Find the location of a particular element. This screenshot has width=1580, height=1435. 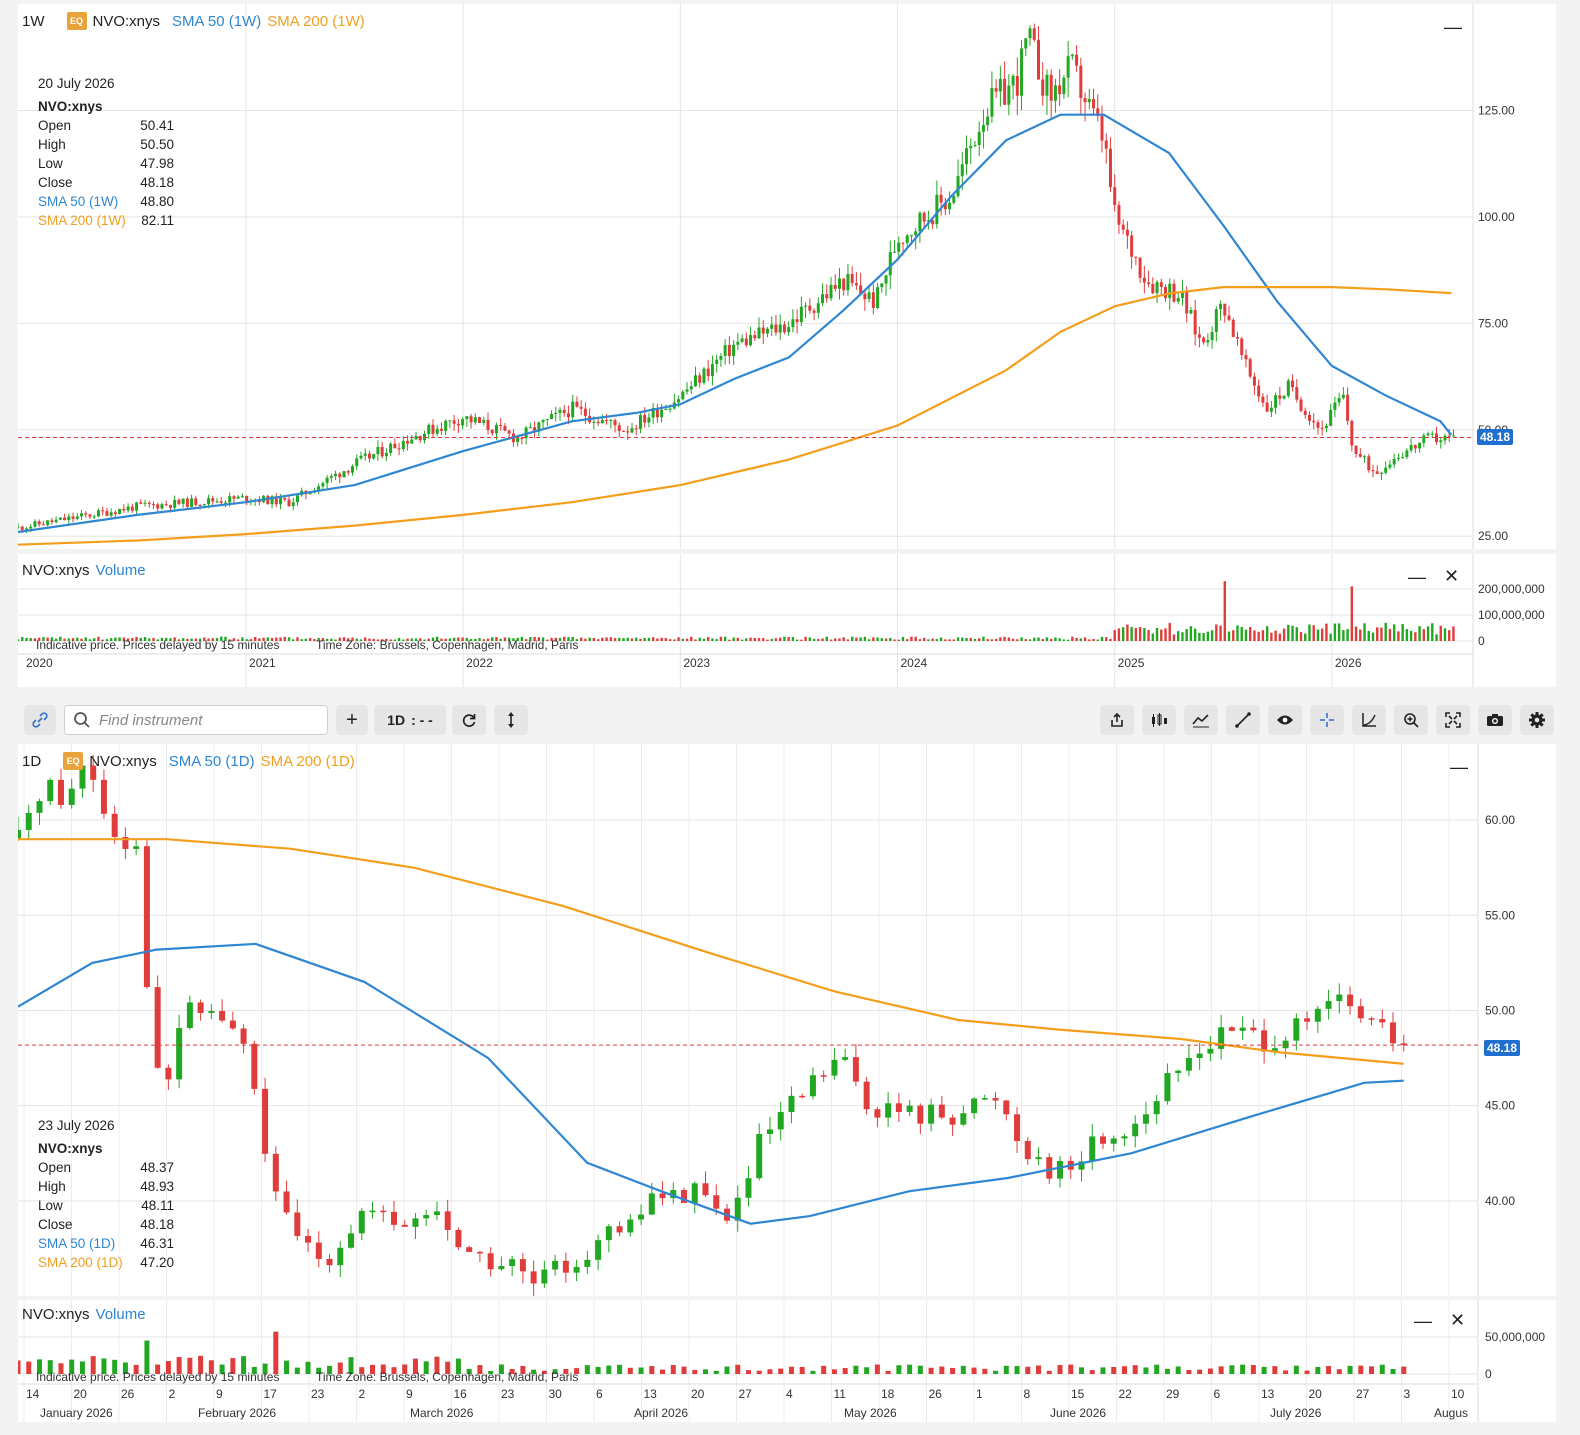

interval-selector: 1D: - - is located at coordinates (410, 720).